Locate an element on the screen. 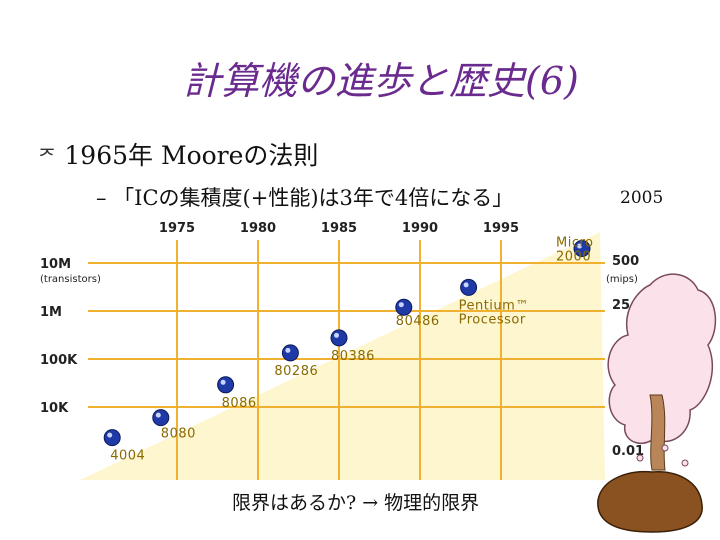 This screenshot has height=540, width=720. y-left-axis-unit: (transistors) is located at coordinates (70, 279).